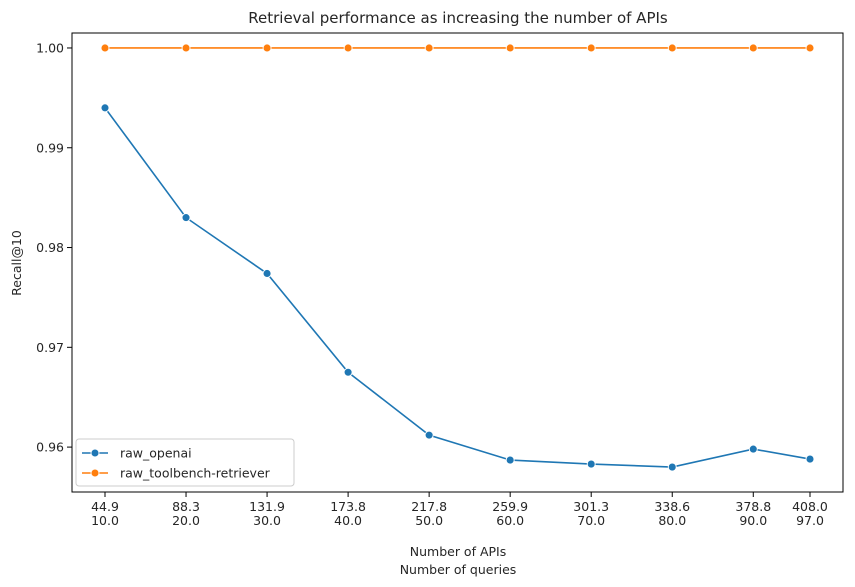 The height and width of the screenshot is (587, 855). I want to click on x-tick-label-apis: 259.9, so click(510, 506).